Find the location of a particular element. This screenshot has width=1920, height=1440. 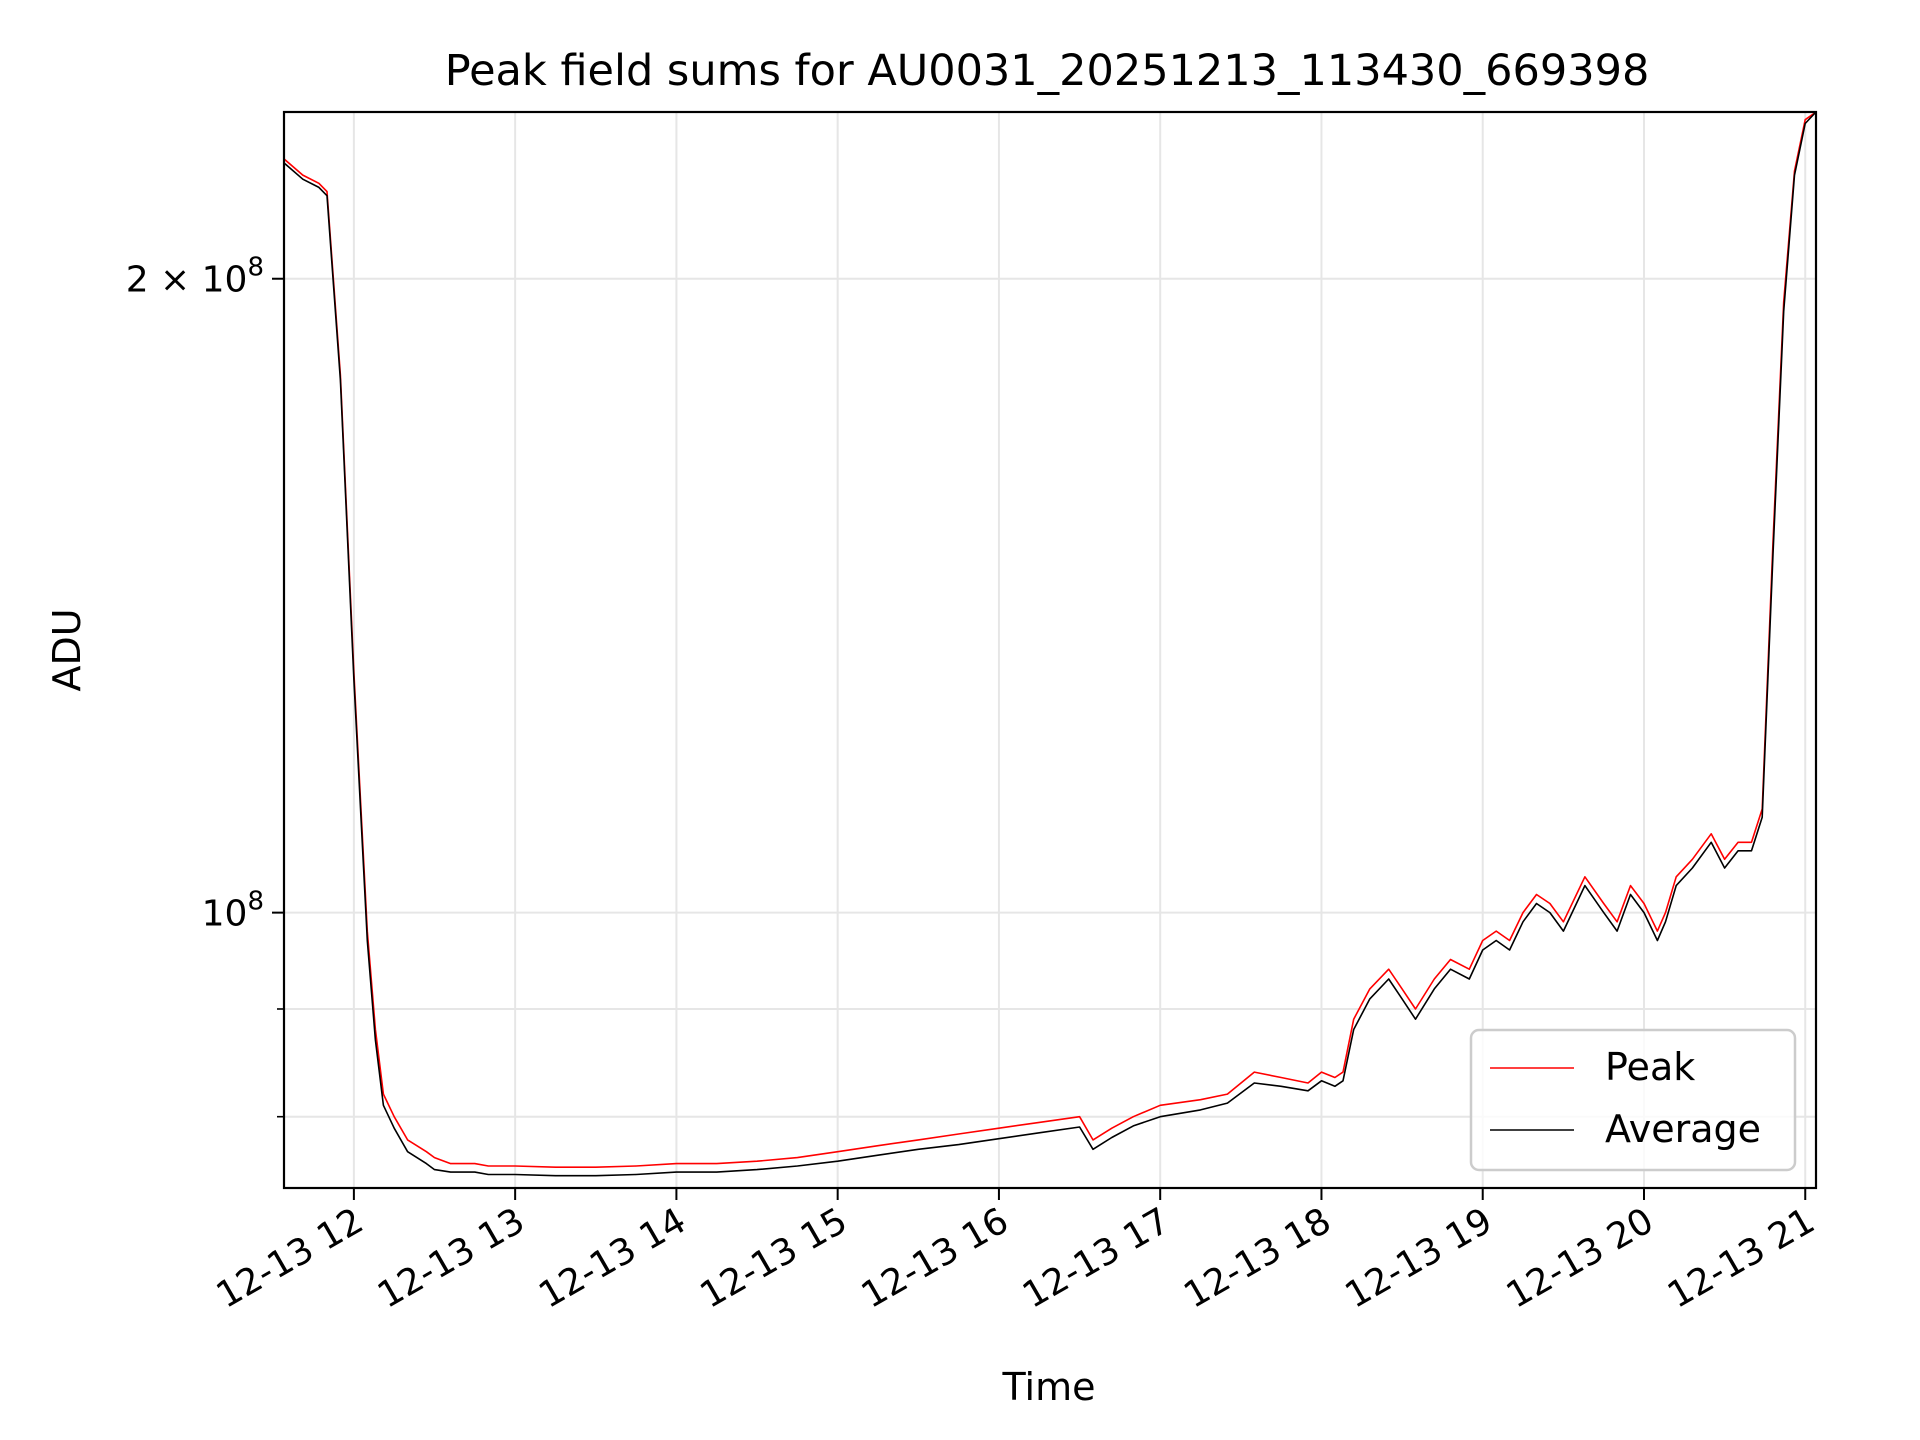

legend-label-average: Average is located at coordinates (1683, 1129).